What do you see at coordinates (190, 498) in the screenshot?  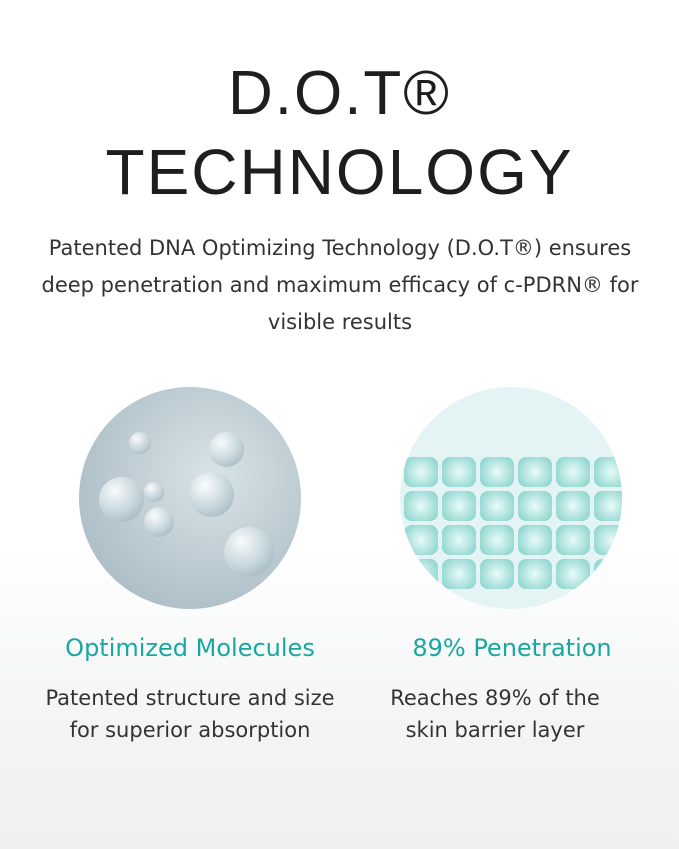 I see `molecule-image` at bounding box center [190, 498].